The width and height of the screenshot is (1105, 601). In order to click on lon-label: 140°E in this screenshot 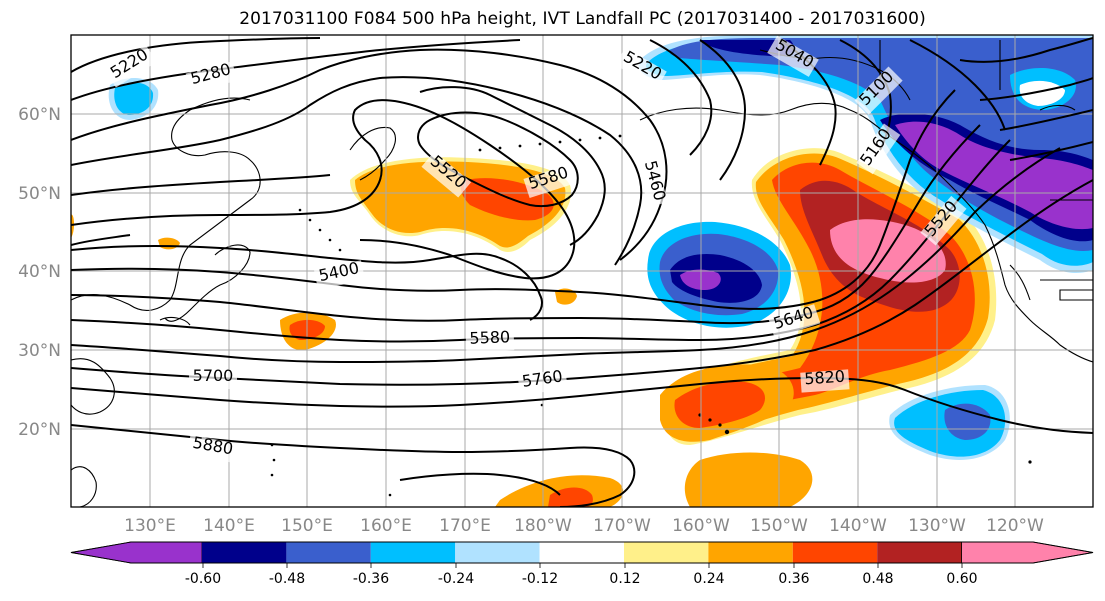, I will do `click(229, 526)`.